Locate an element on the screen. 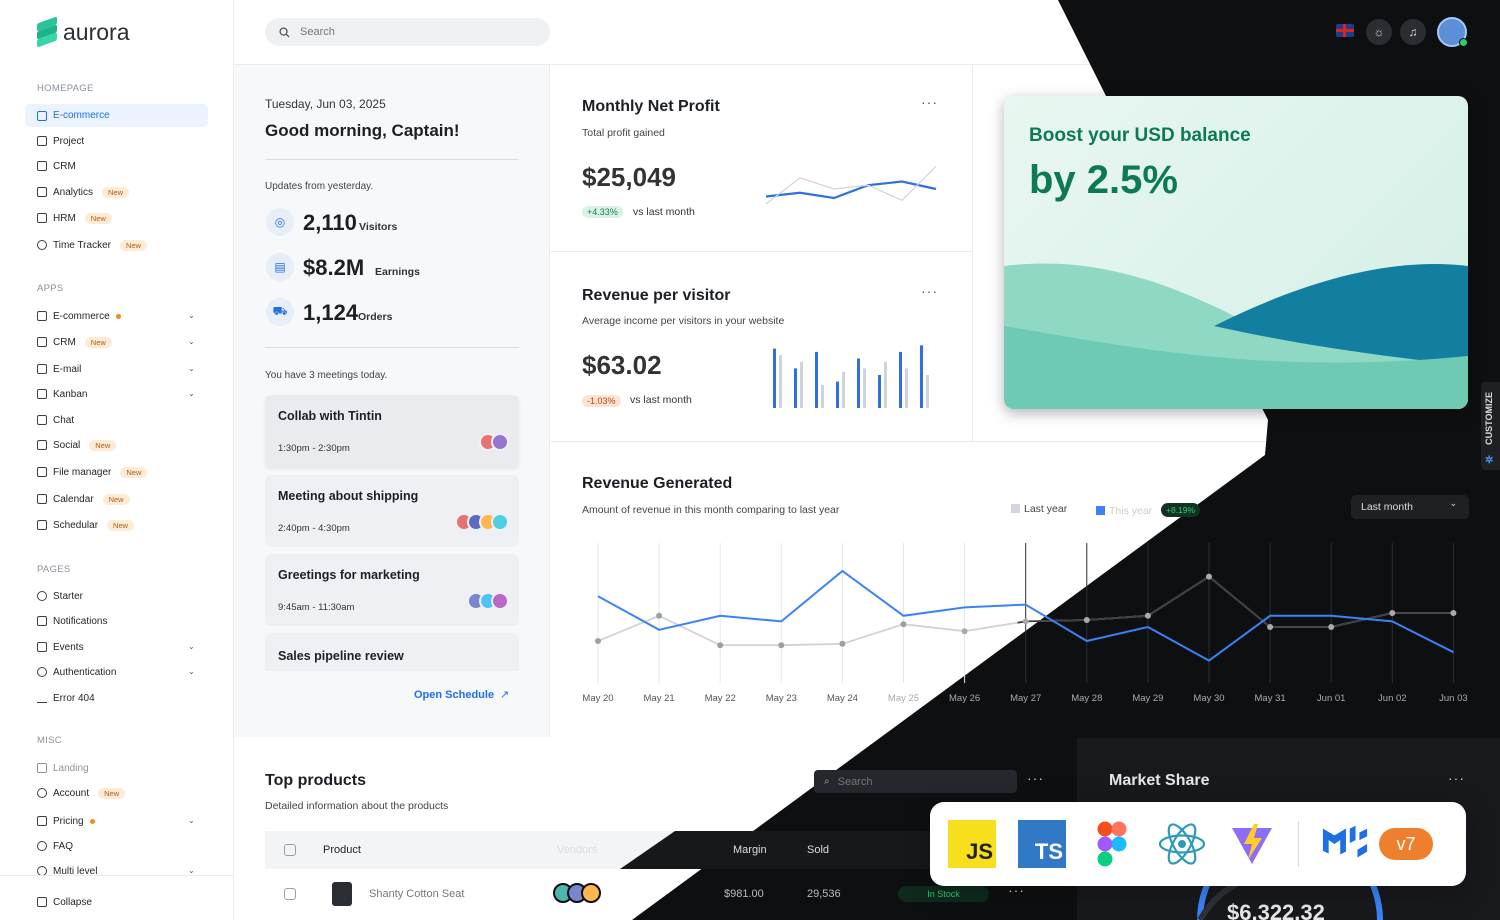 This screenshot has height=920, width=1500. cart-icon is located at coordinates (42, 115).